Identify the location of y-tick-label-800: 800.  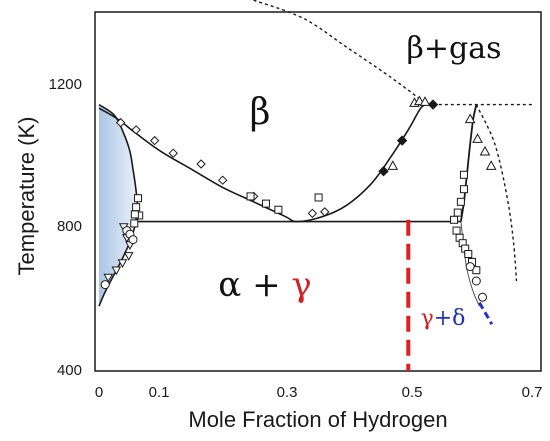
(69, 226).